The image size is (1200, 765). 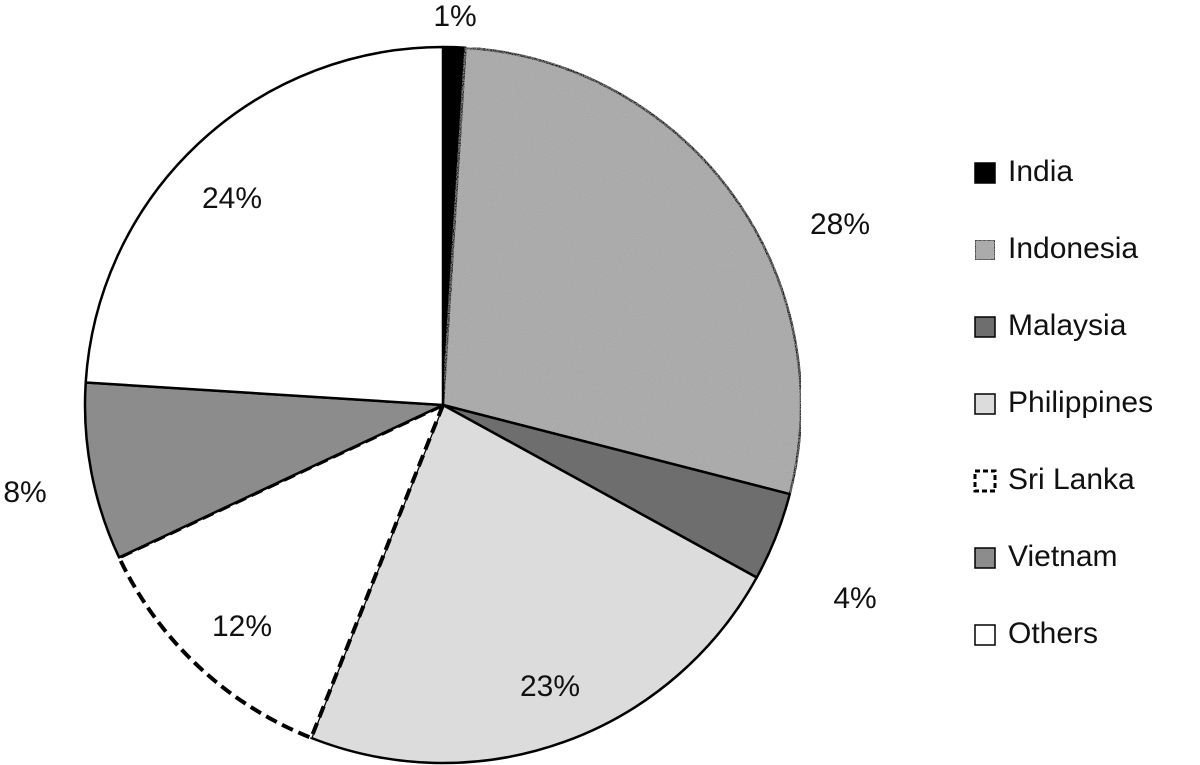 I want to click on legend-label: Others, so click(x=1053, y=633).